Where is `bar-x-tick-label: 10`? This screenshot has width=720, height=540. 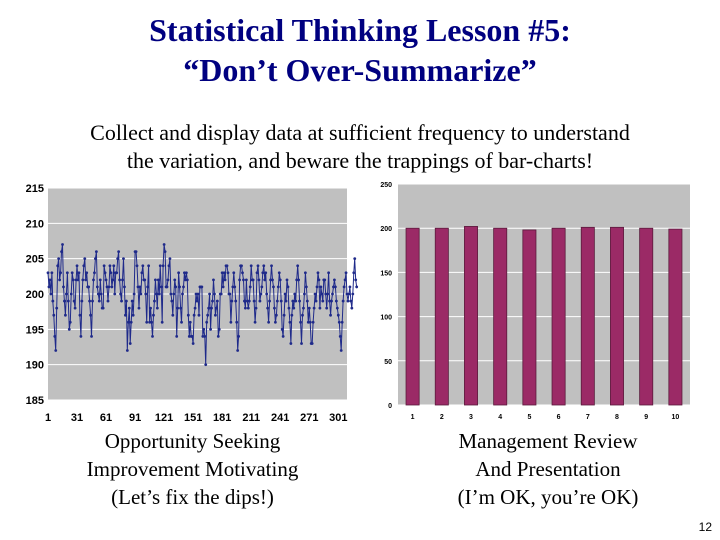
bar-x-tick-label: 10 is located at coordinates (676, 417).